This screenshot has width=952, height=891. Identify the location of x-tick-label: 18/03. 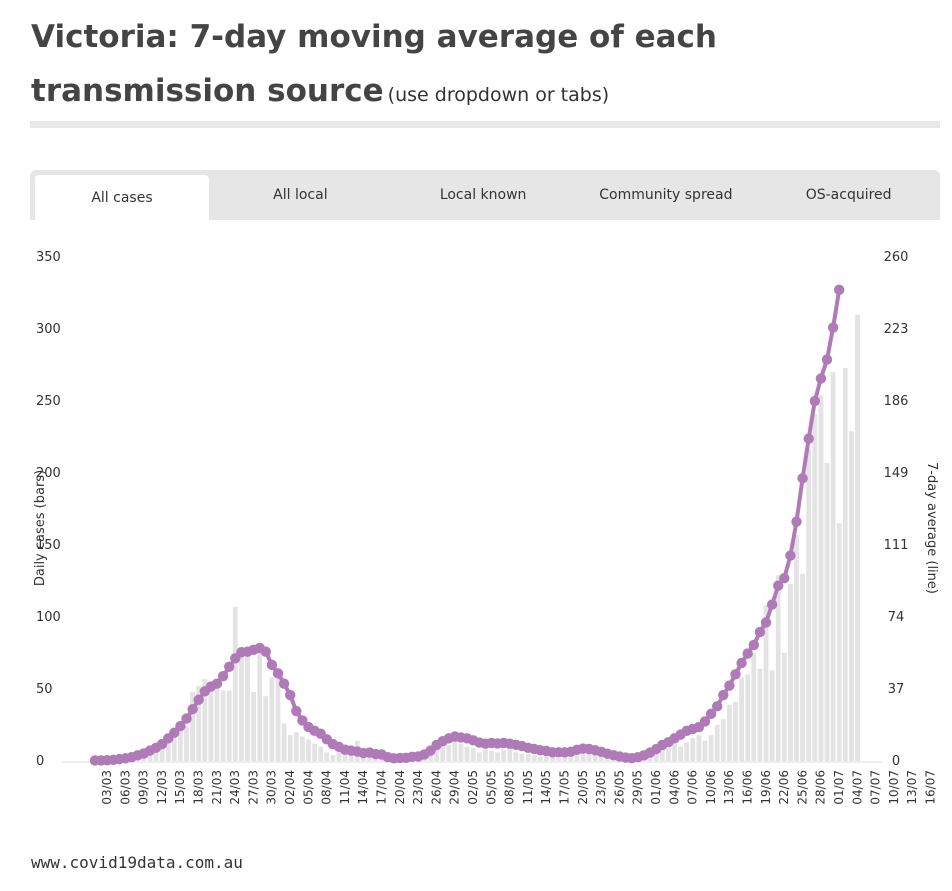
(199, 787).